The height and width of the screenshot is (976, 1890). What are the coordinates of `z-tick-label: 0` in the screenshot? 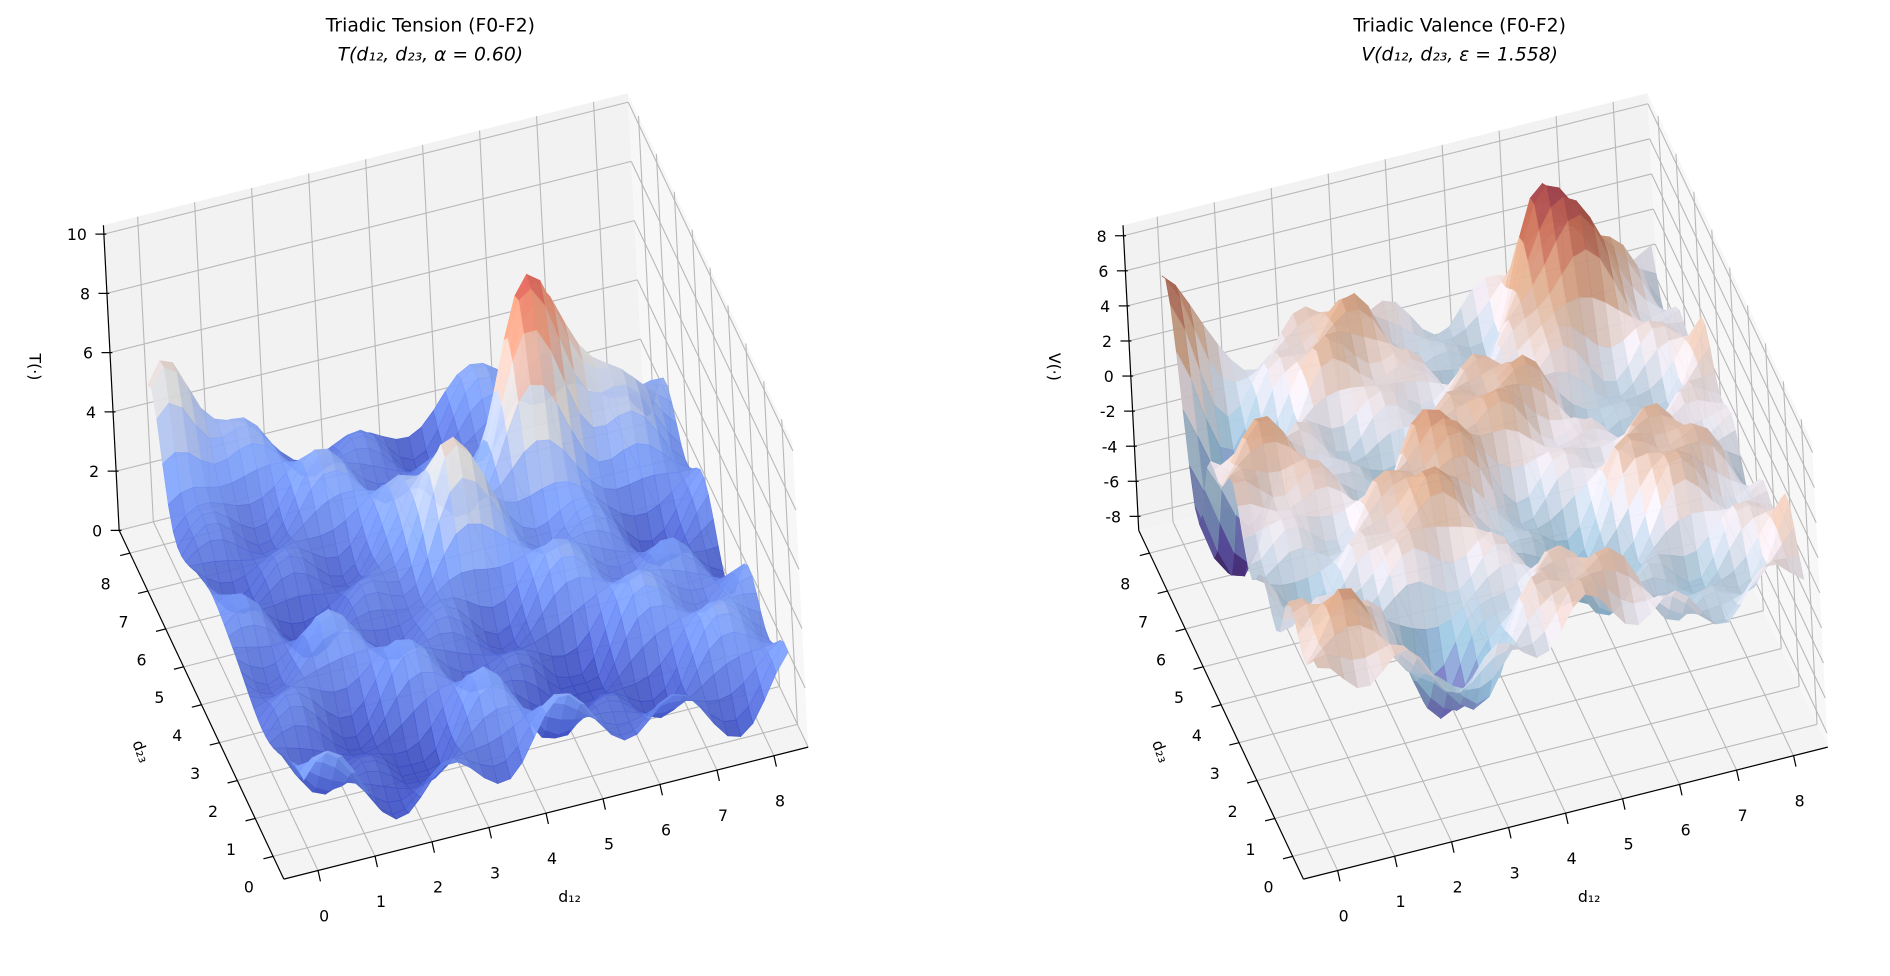 It's located at (1109, 376).